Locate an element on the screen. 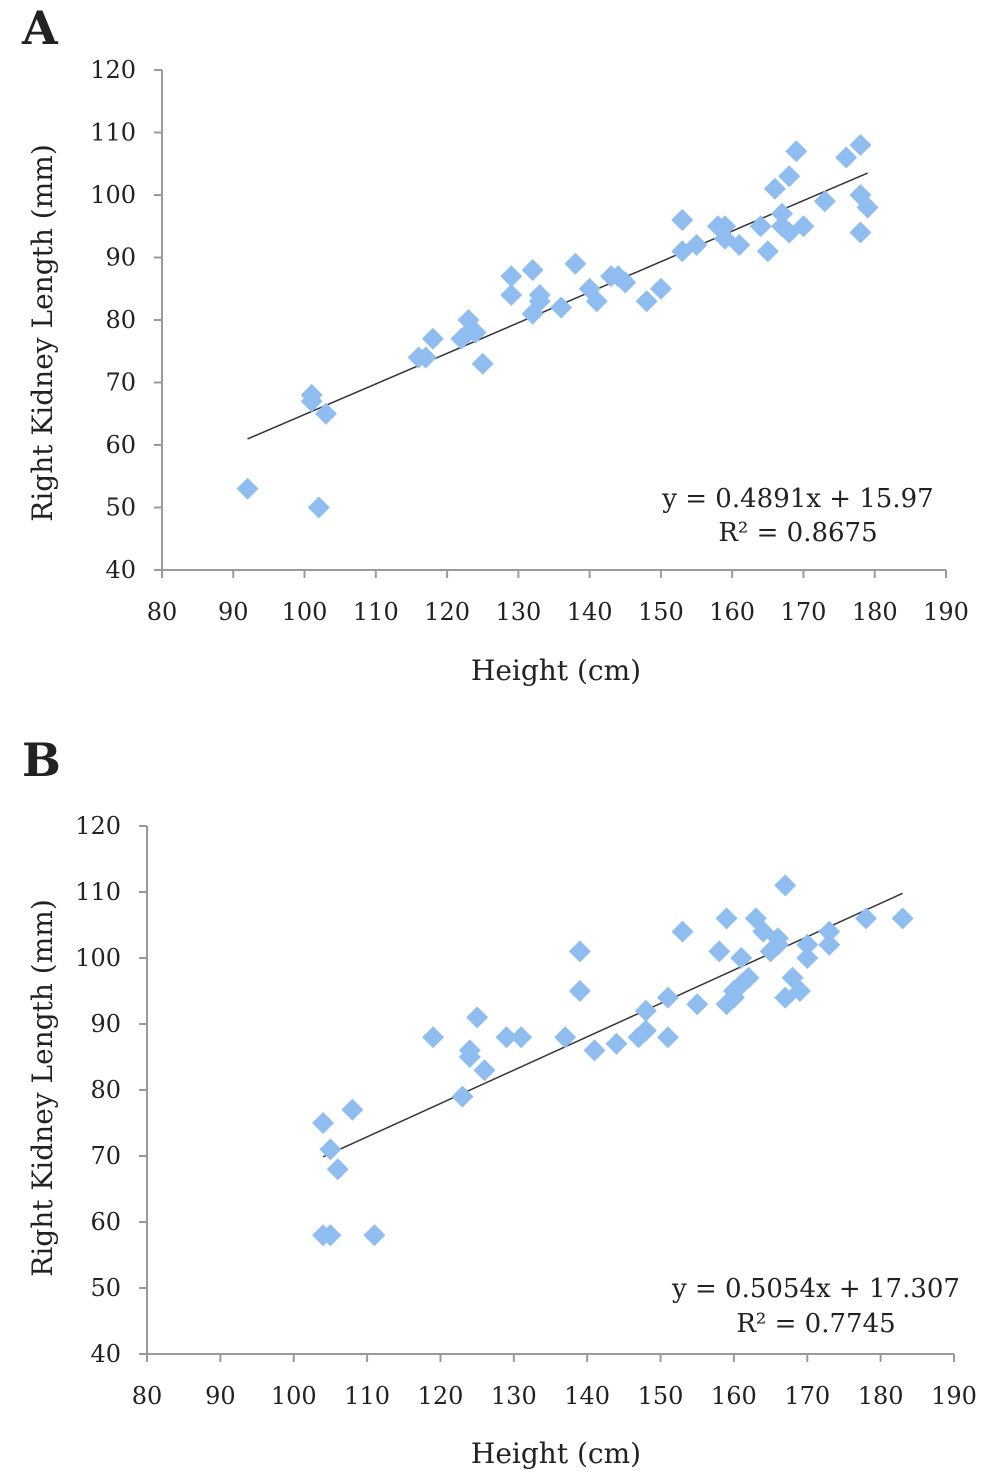 This screenshot has height=1472, width=1000. x-tick-label-b: 80 is located at coordinates (147, 1396).